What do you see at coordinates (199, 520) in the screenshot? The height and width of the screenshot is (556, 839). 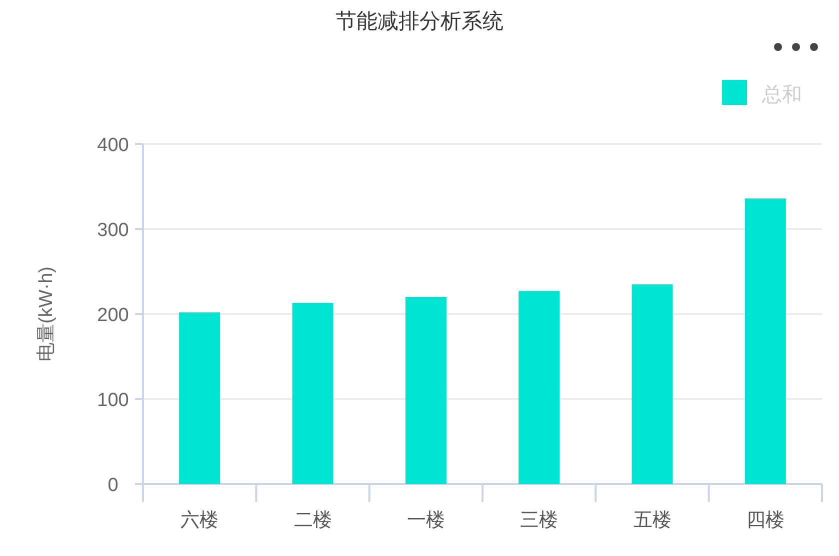 I see `x-tick-label: 六楼` at bounding box center [199, 520].